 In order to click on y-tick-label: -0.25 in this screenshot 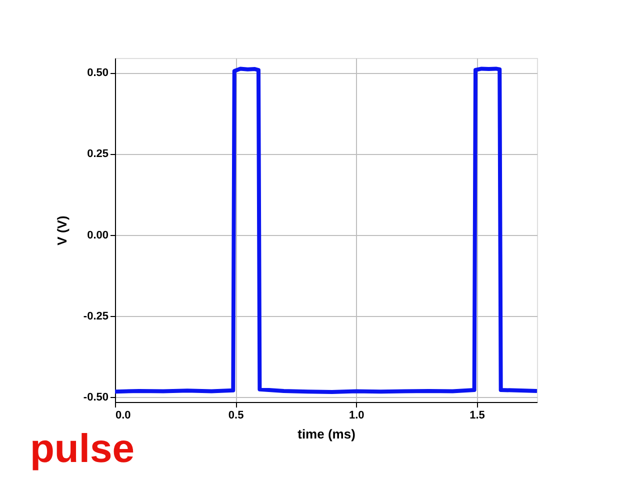, I will do `click(95, 316)`.